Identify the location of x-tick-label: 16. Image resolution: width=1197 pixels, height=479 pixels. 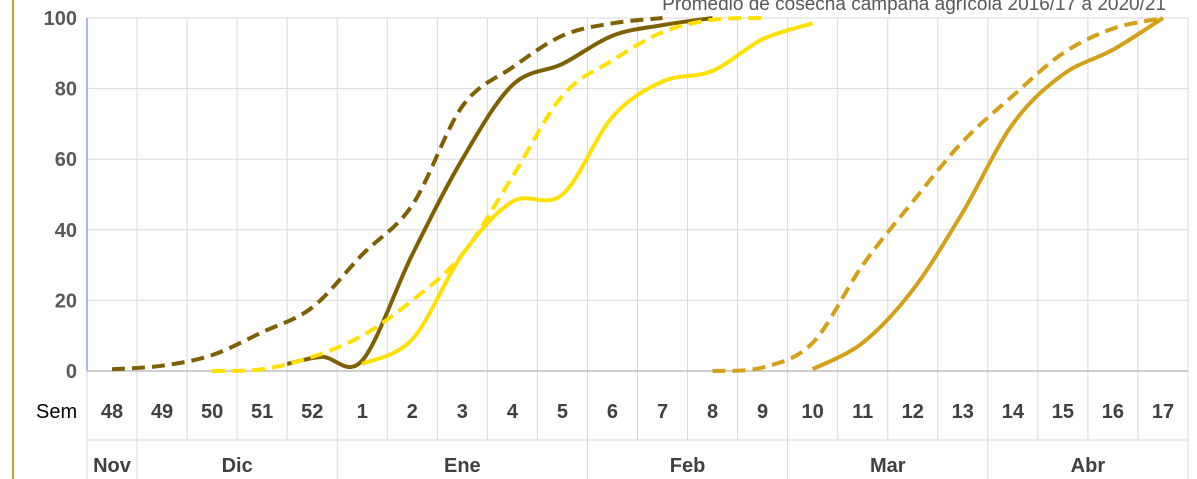
(1113, 412).